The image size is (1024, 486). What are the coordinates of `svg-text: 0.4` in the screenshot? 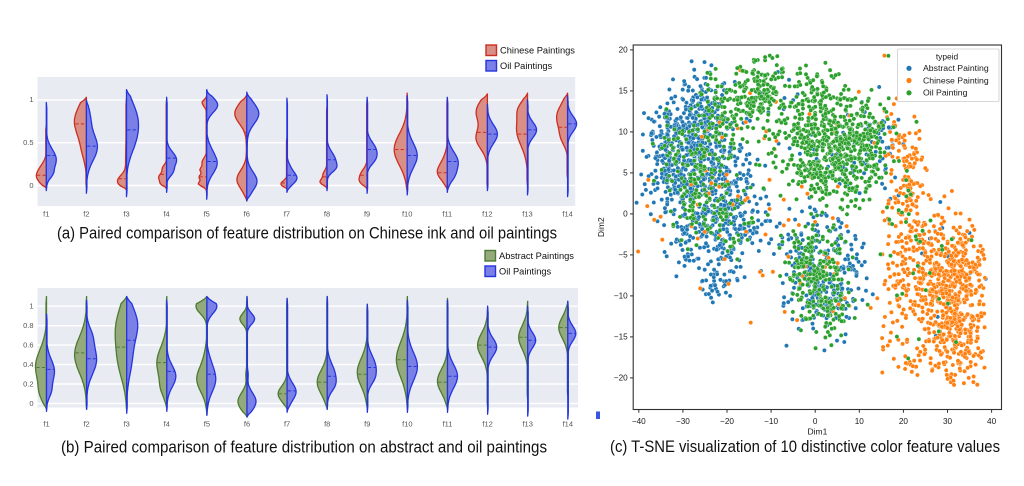 It's located at (28, 364).